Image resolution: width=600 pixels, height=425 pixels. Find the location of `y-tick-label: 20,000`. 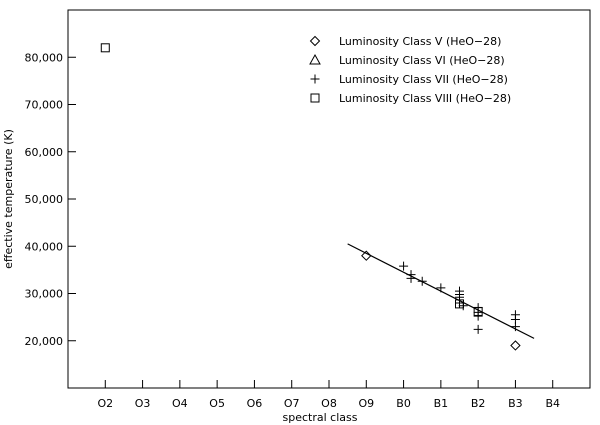

y-tick-label: 20,000 is located at coordinates (44, 341).